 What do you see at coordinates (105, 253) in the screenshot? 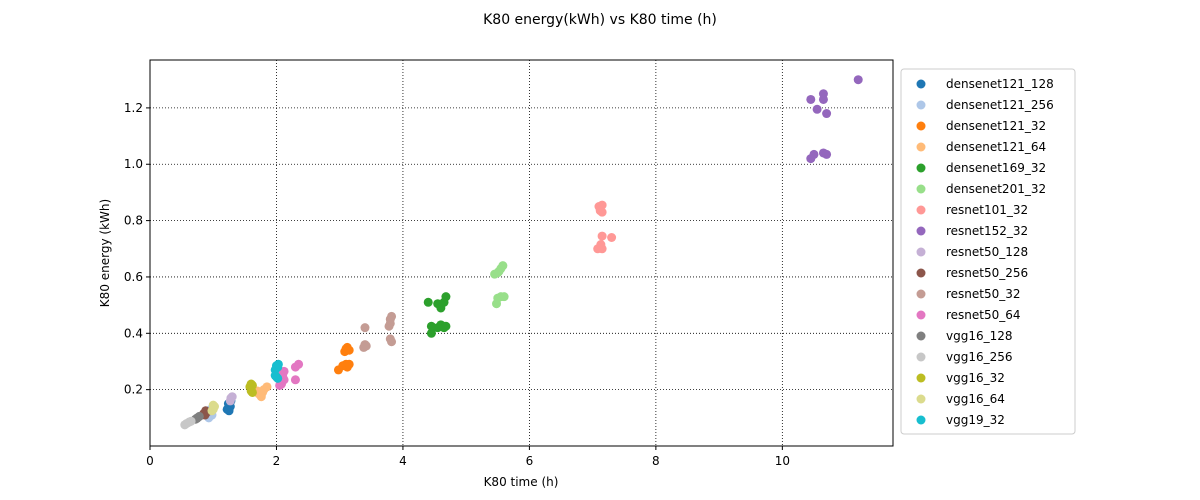
I see `y-axis-label: K80 energy (kWh)` at bounding box center [105, 253].